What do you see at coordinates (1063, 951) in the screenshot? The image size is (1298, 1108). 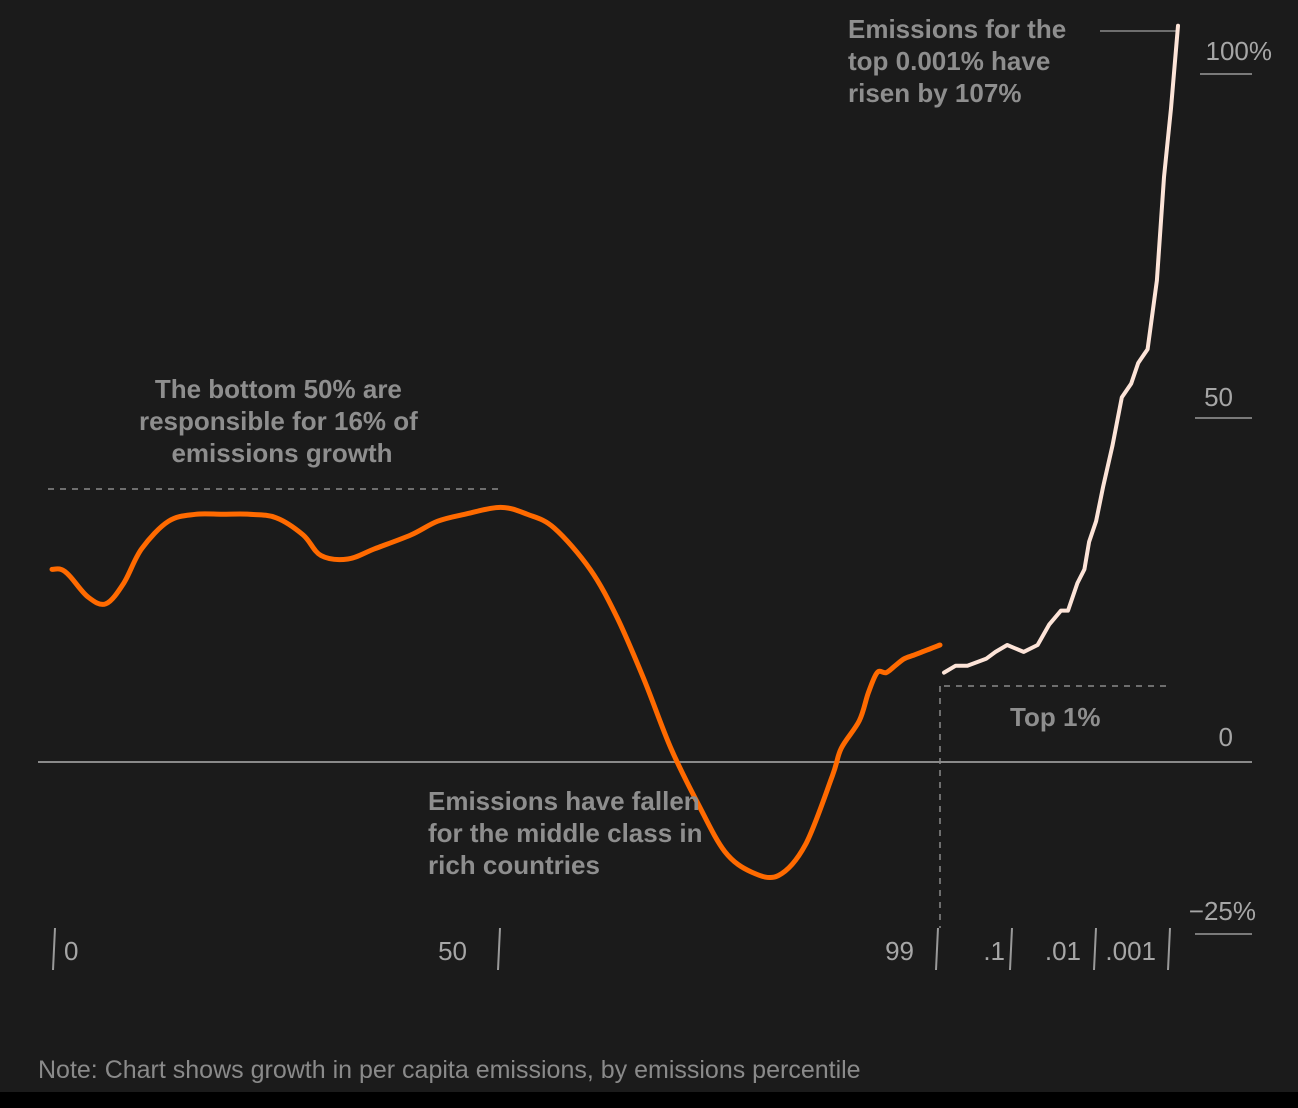 I see `xtick-label-p01: .01` at bounding box center [1063, 951].